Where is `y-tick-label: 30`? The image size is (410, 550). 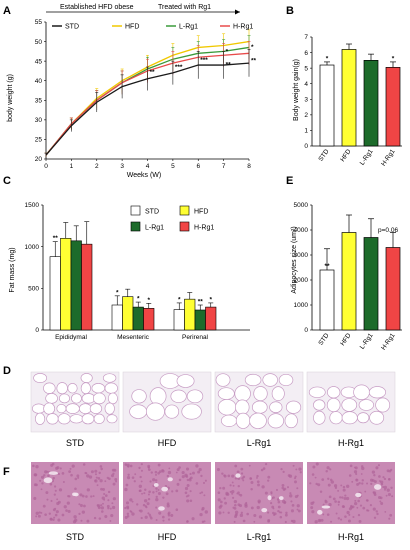 y-tick-label: 30 is located at coordinates (39, 120).